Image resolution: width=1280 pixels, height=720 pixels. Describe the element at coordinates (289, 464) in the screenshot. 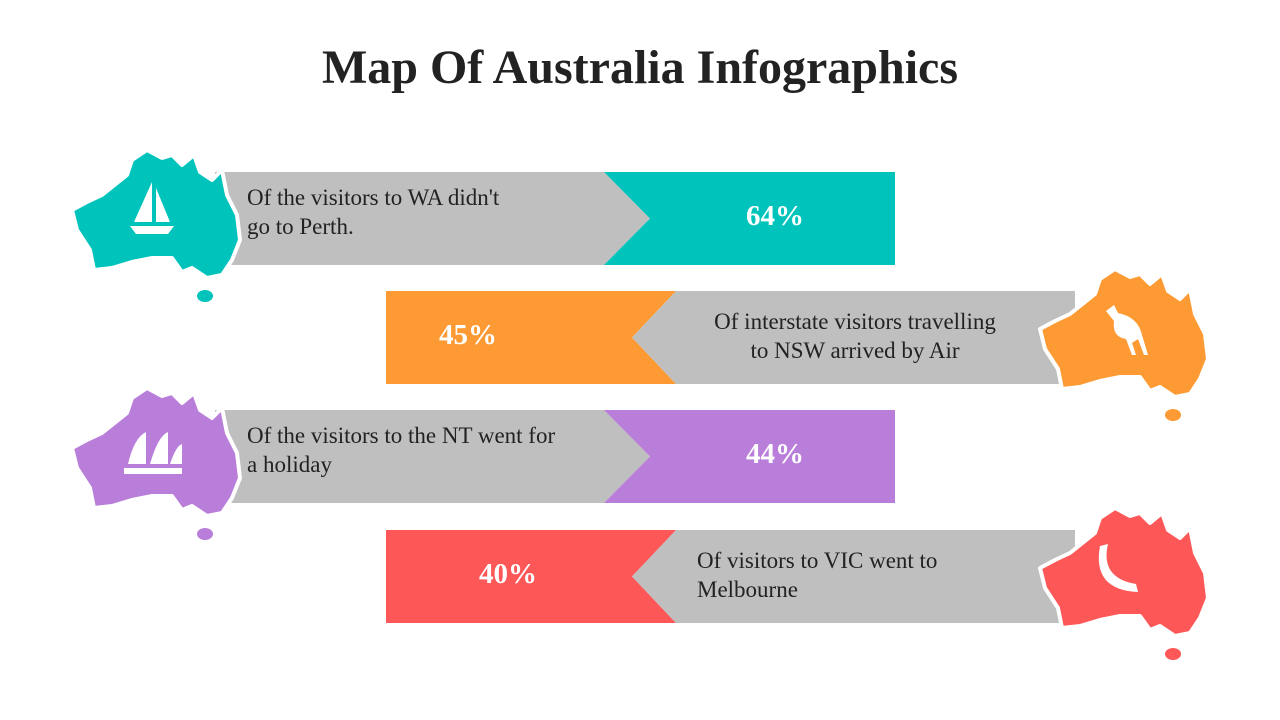

I see `description: a holiday` at that location.